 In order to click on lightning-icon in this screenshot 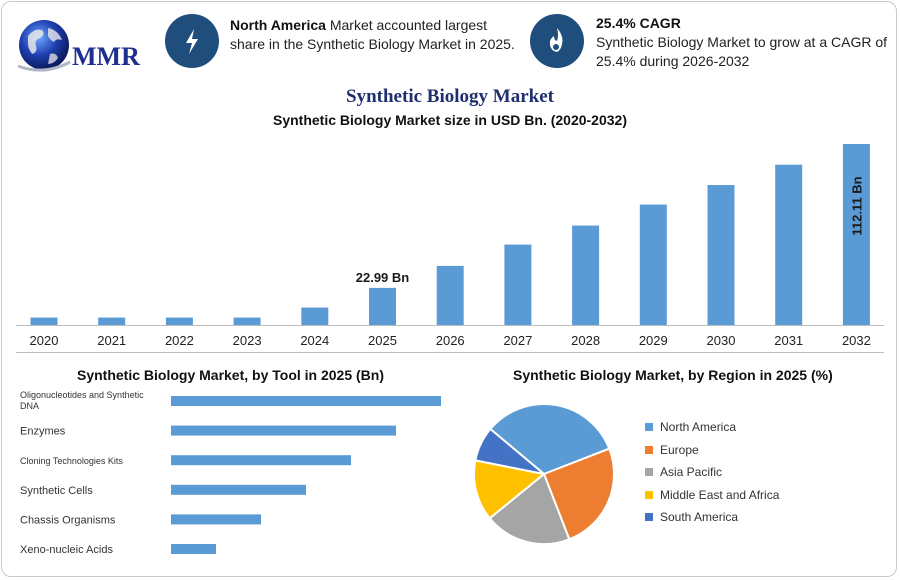, I will do `click(192, 41)`.